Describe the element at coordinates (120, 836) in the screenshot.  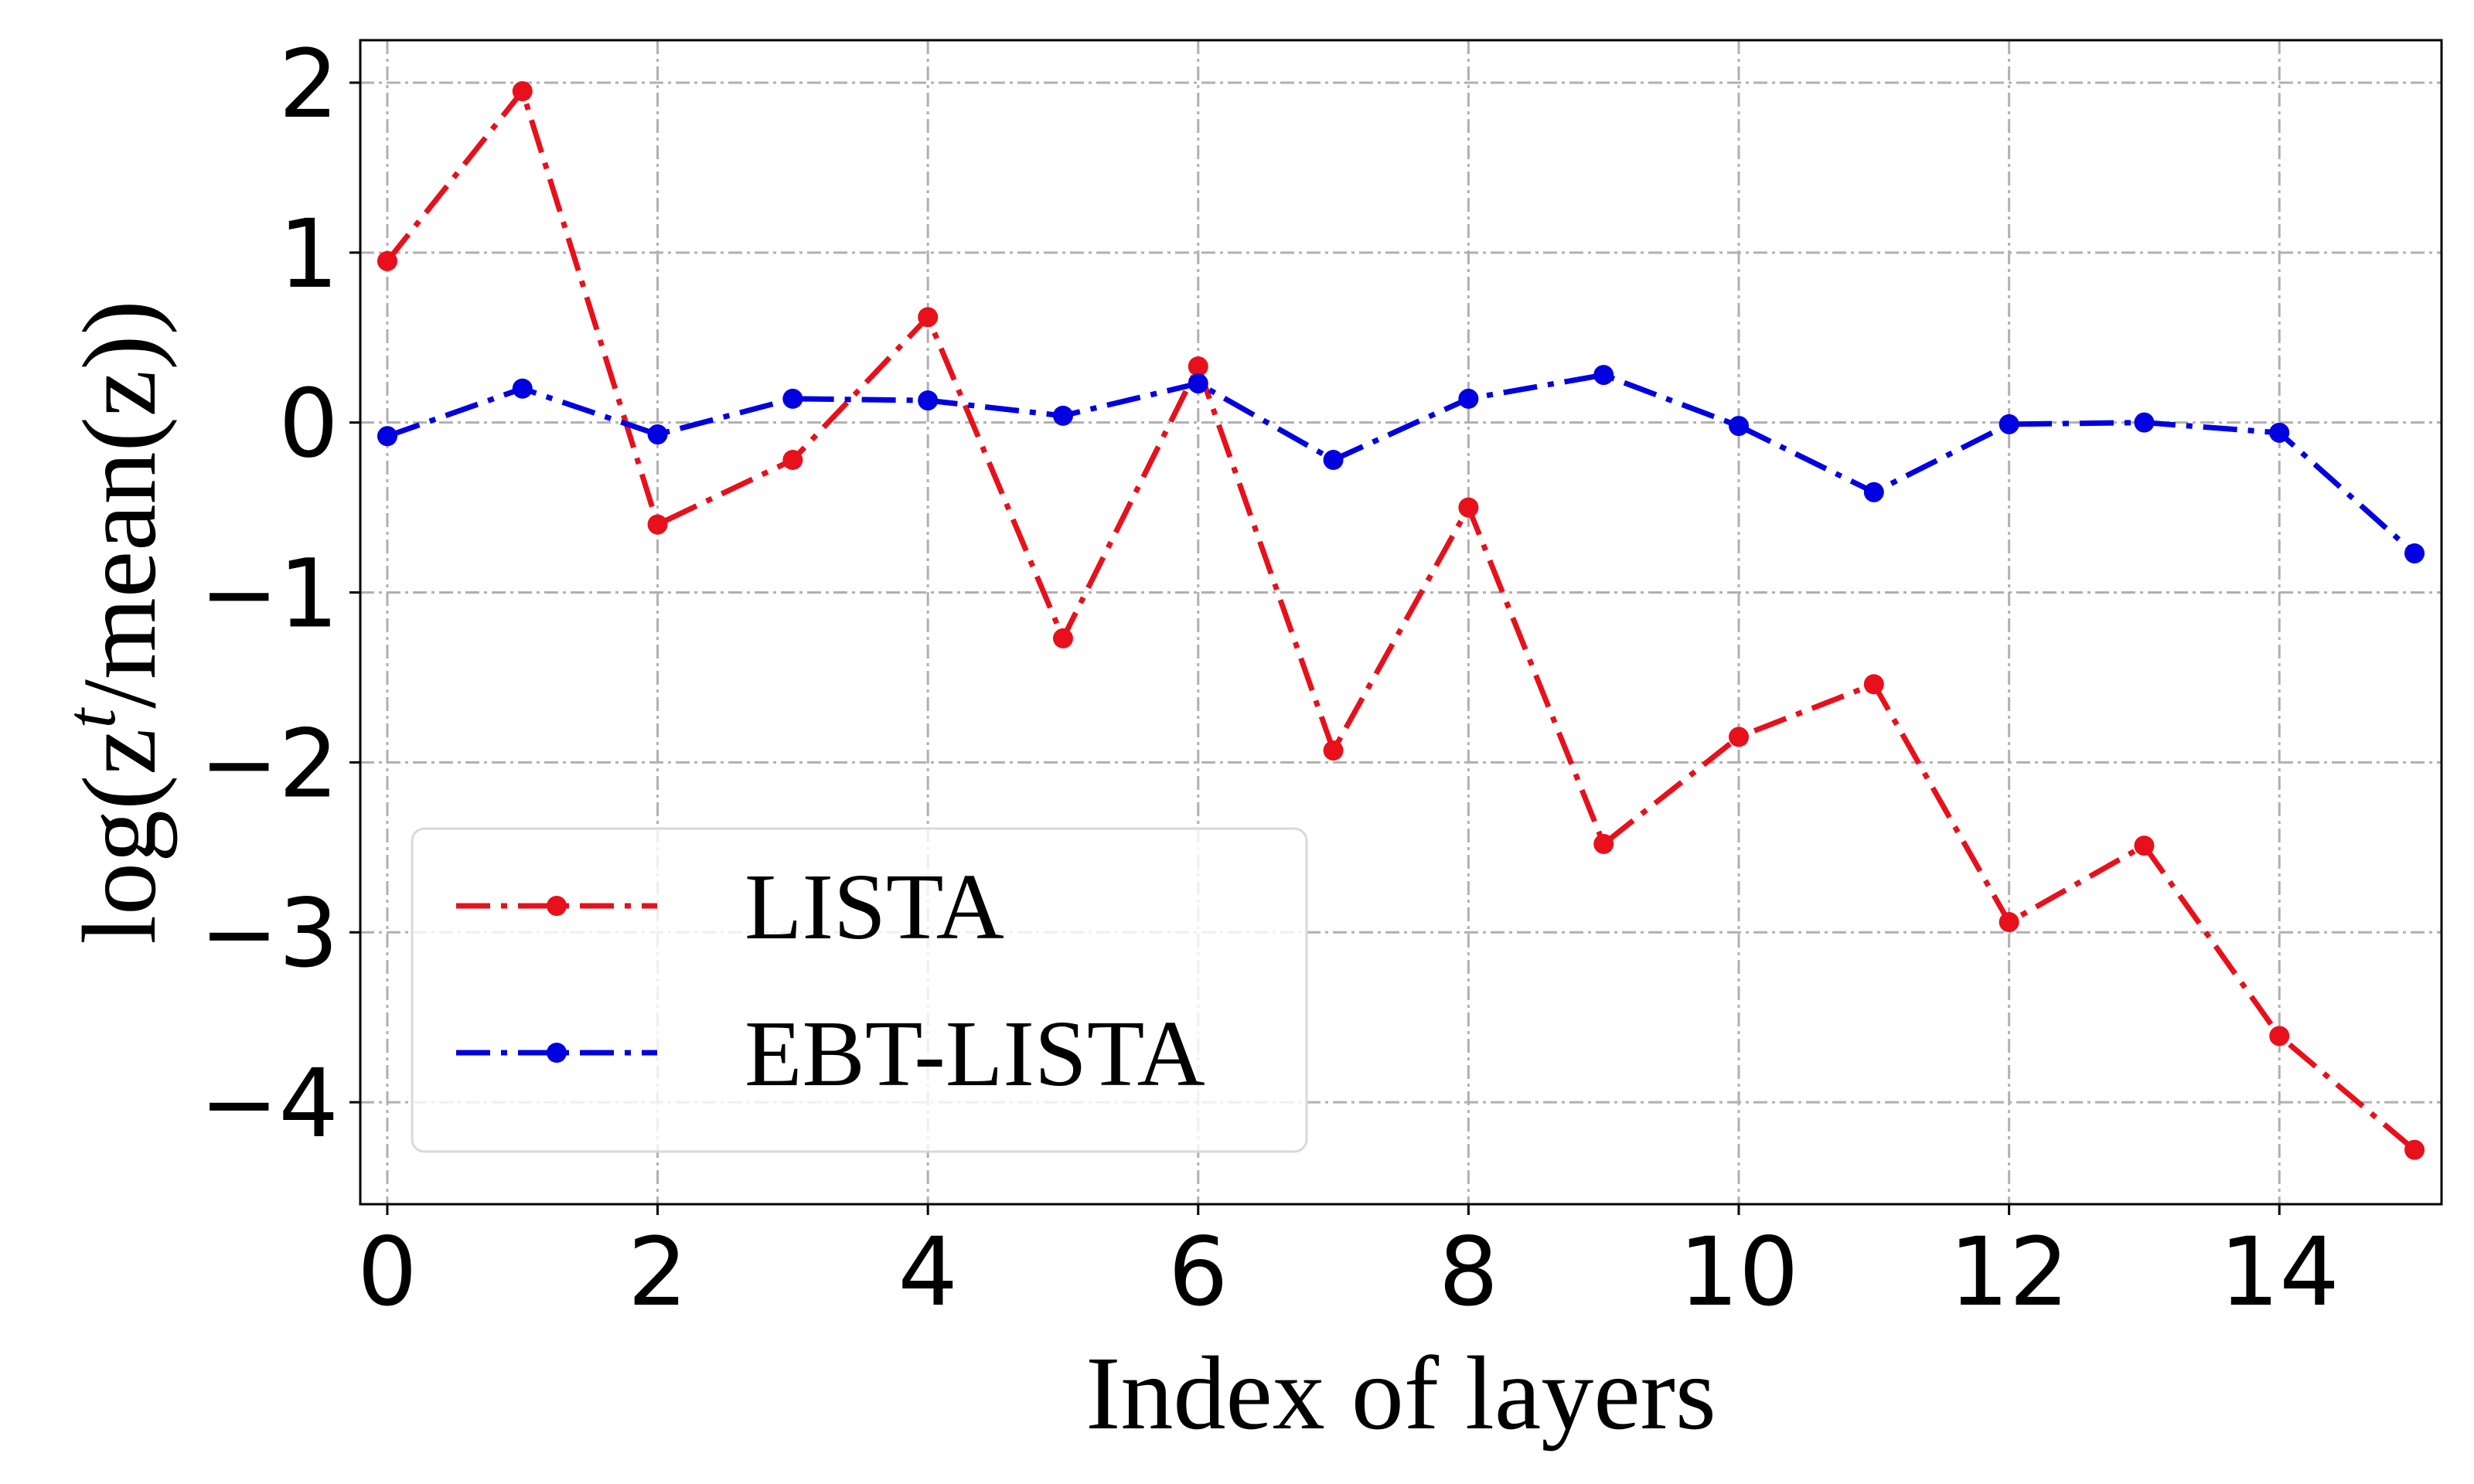
I see `y-axis-title-main: log(z` at that location.